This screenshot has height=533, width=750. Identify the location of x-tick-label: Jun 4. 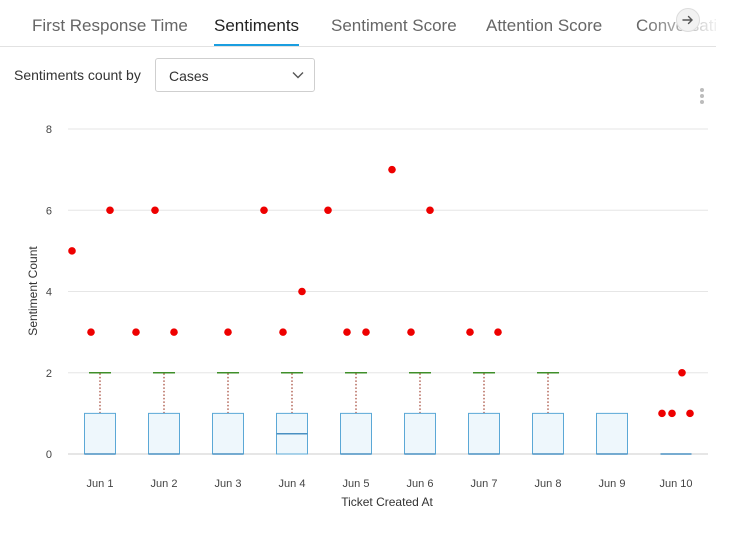
(292, 484).